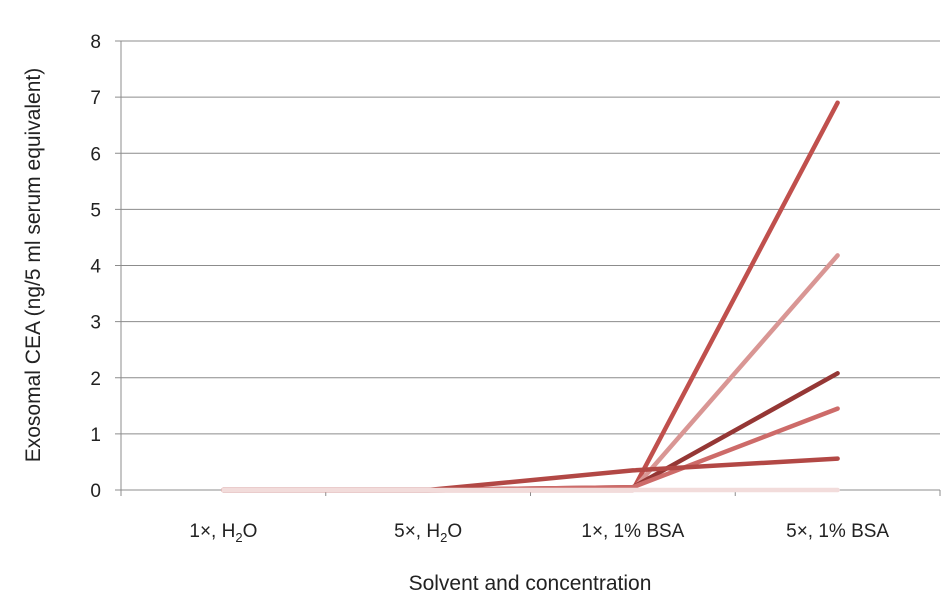  What do you see at coordinates (95, 42) in the screenshot?
I see `y-tick-label: 8` at bounding box center [95, 42].